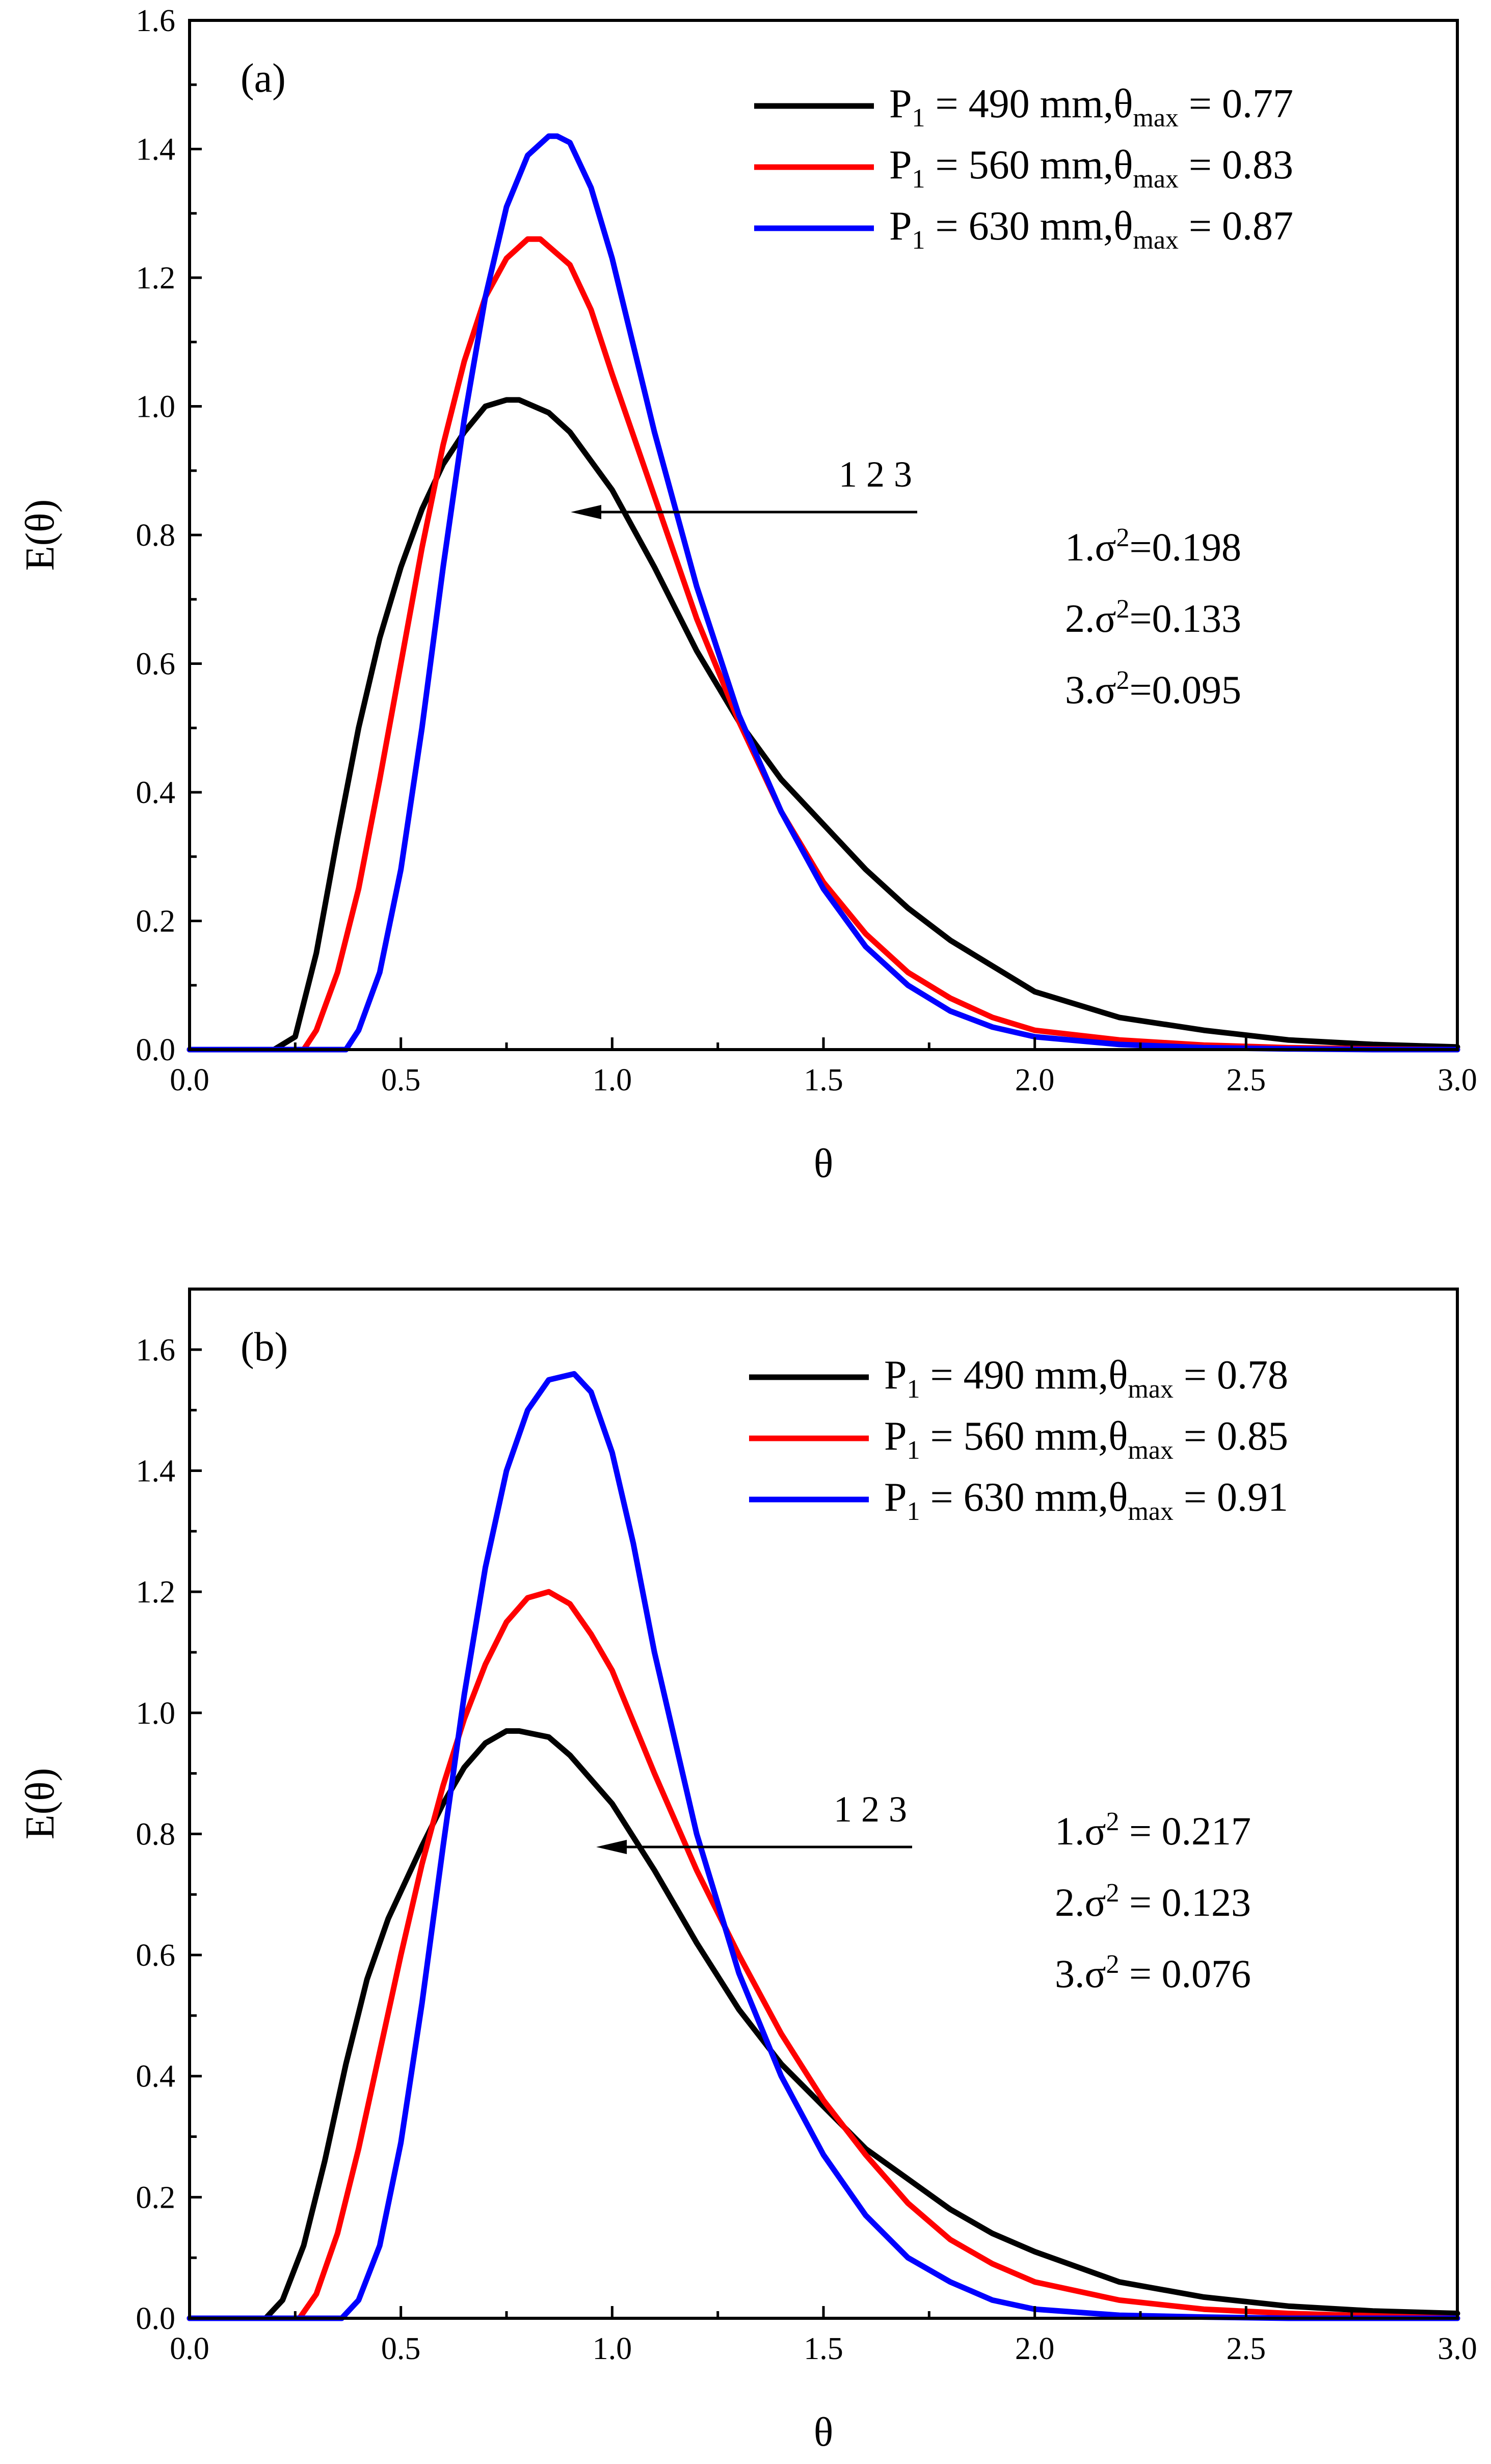  I want to click on panel-label: (a), so click(263, 78).